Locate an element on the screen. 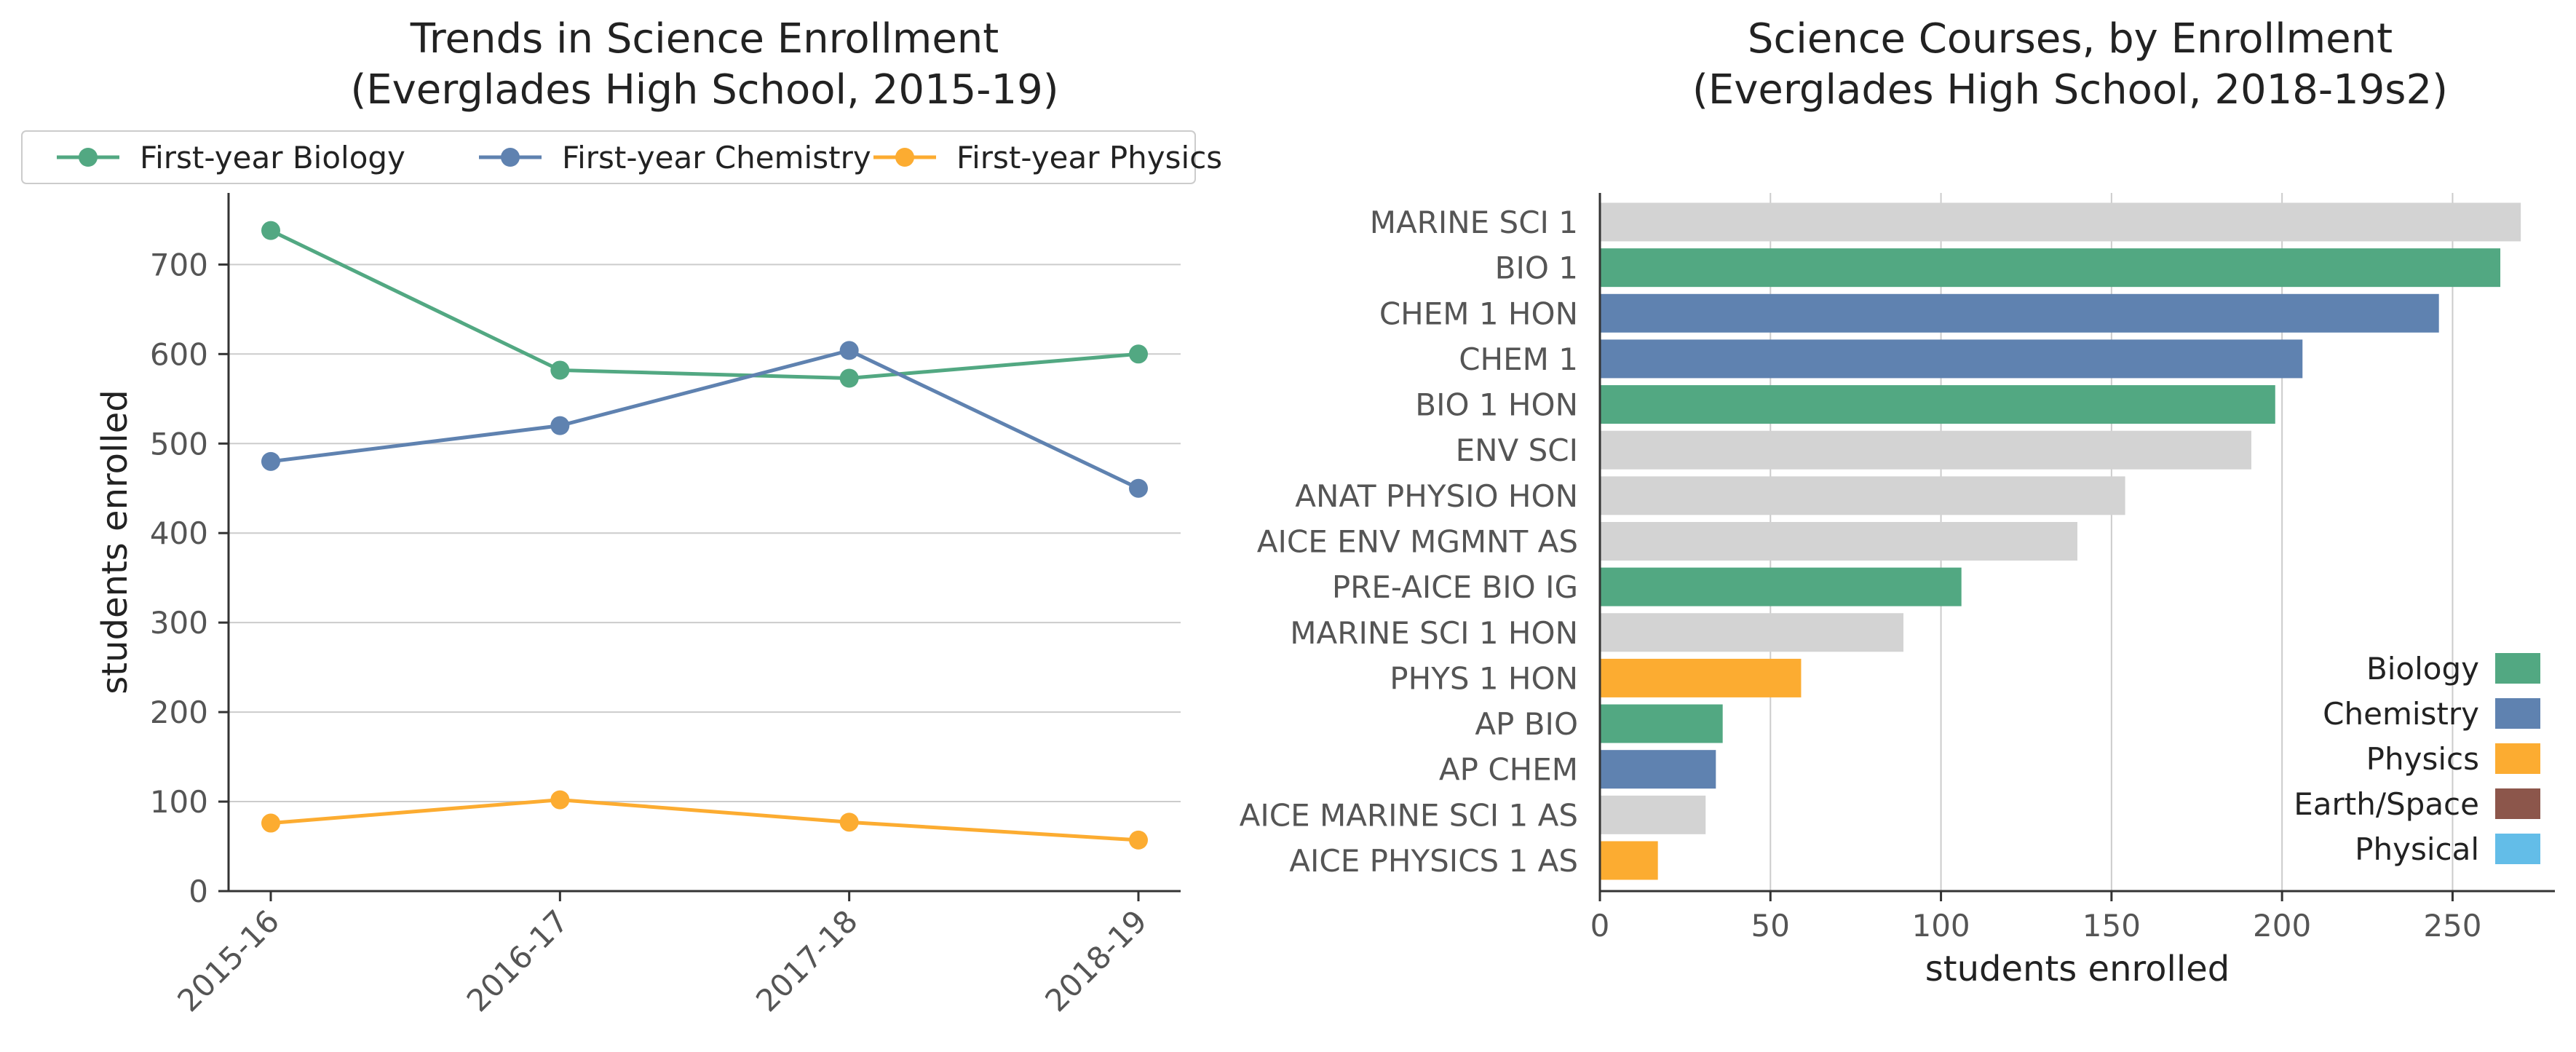  y-tick-label: 200 is located at coordinates (179, 712).